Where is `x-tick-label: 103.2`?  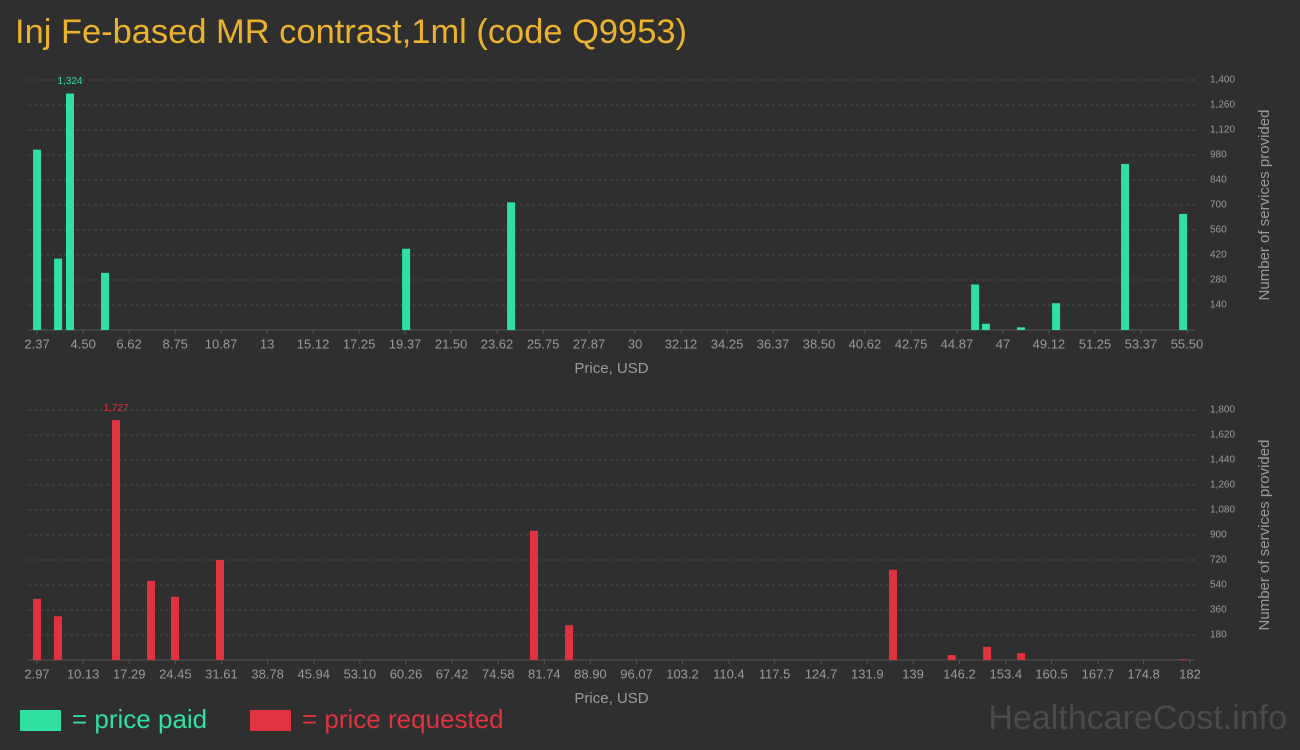 x-tick-label: 103.2 is located at coordinates (682, 673).